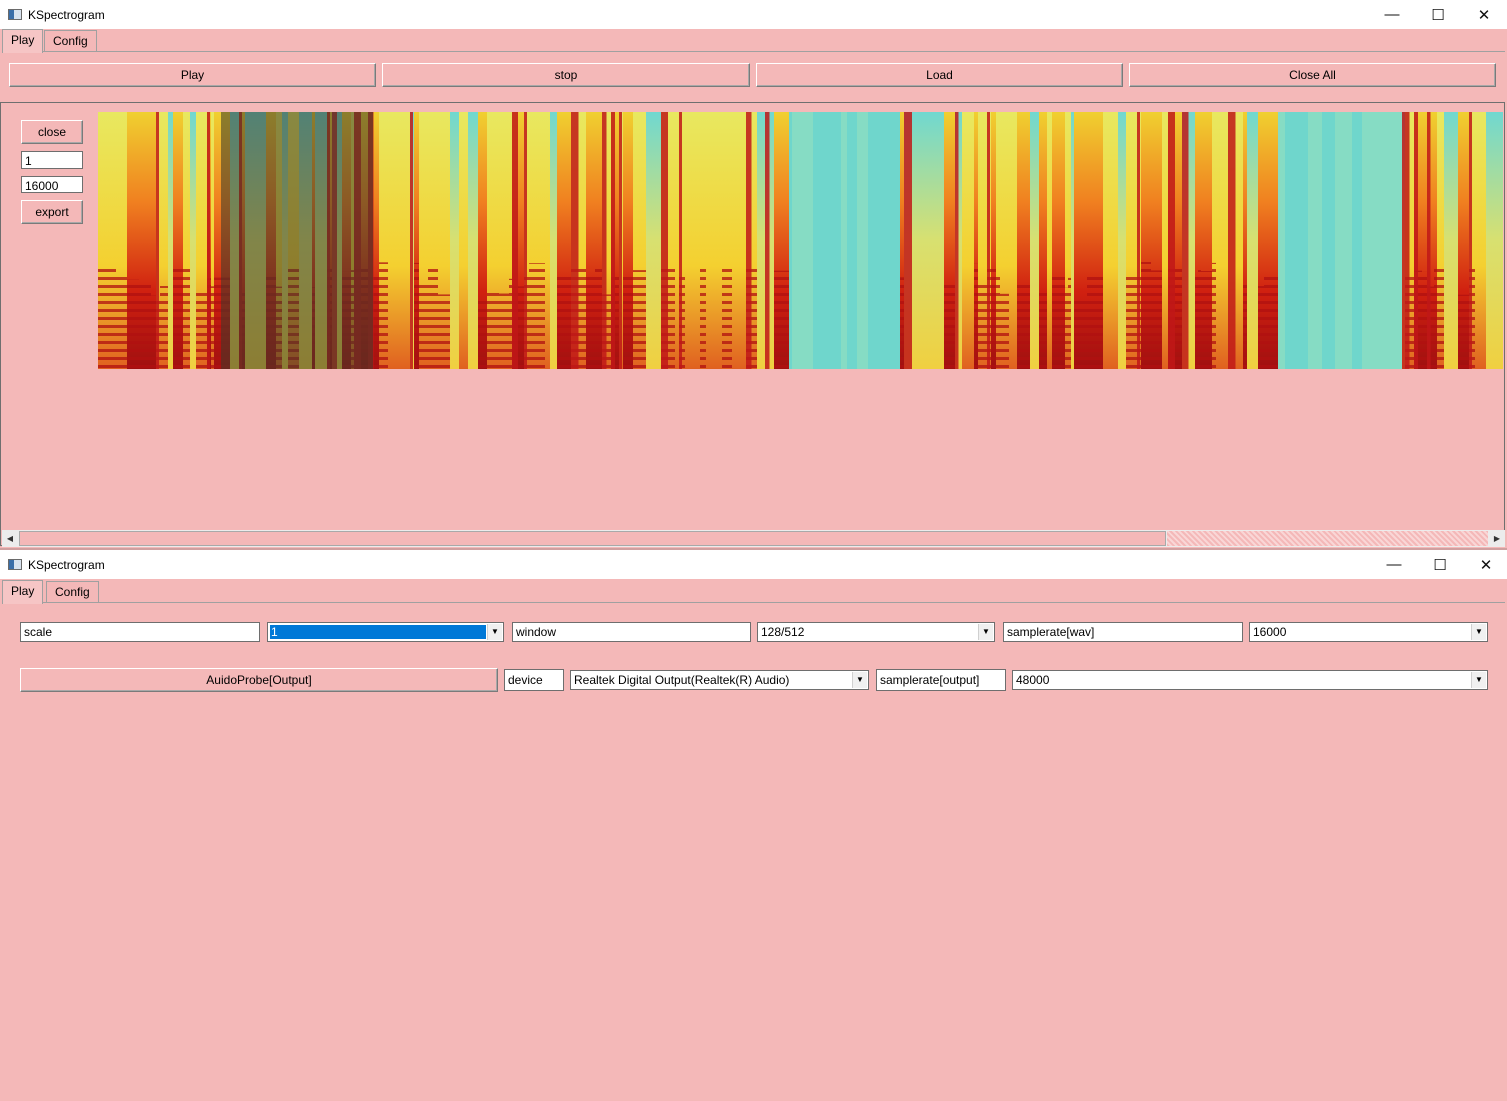  I want to click on horizontal-scrollbar: ◀ ▶, so click(753, 538).